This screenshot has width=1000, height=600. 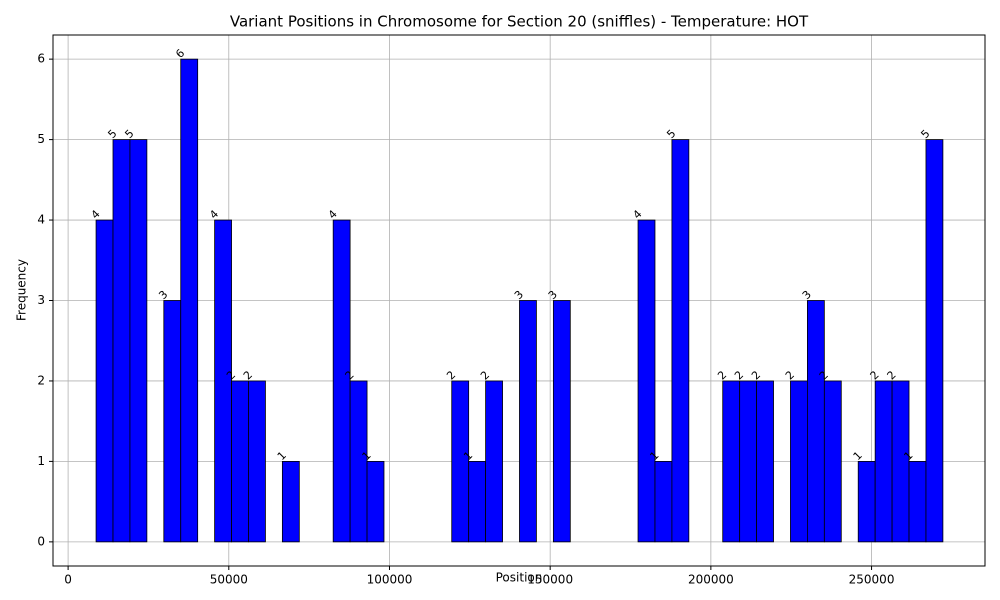 What do you see at coordinates (41, 139) in the screenshot?
I see `y-tick-label: 5` at bounding box center [41, 139].